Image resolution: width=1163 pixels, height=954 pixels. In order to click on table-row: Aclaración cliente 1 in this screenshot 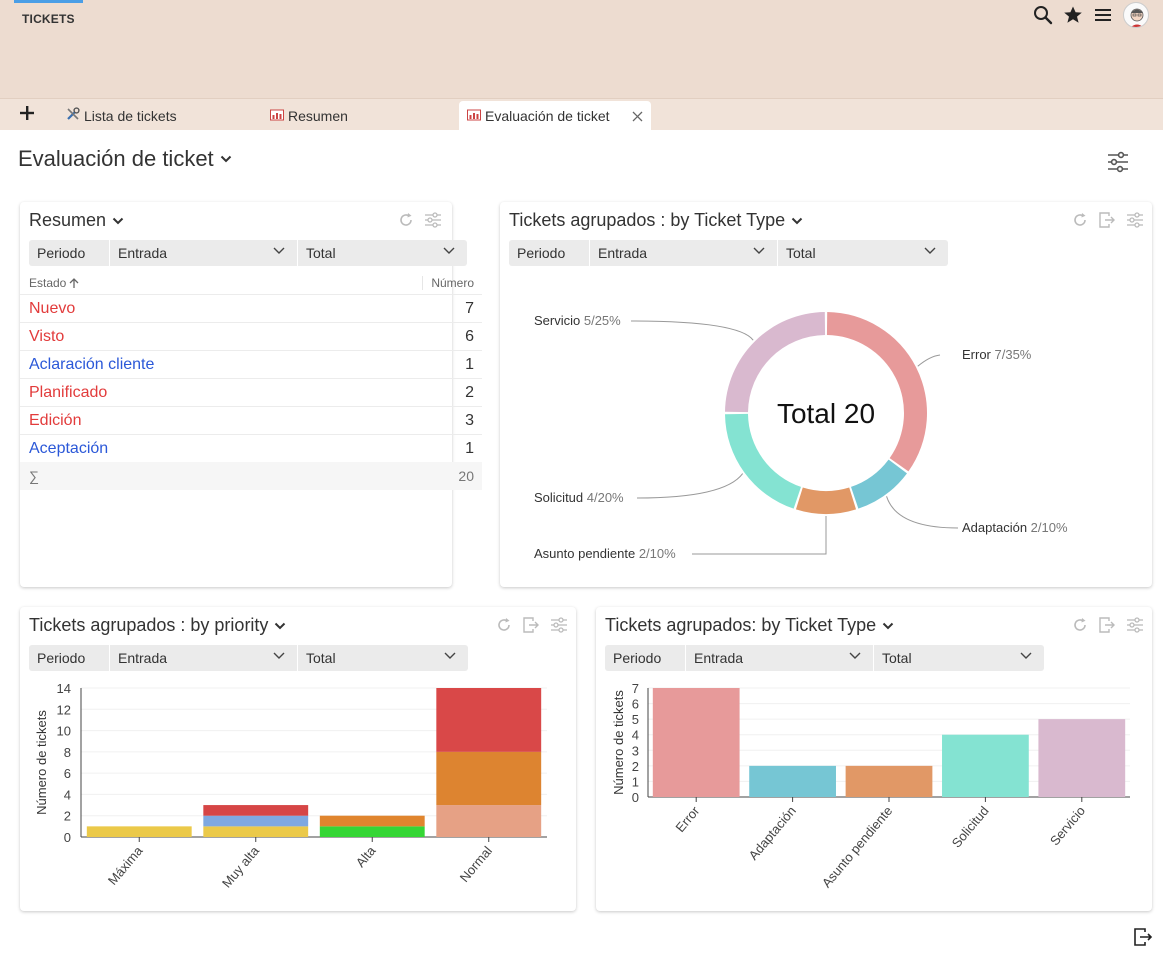, I will do `click(251, 364)`.